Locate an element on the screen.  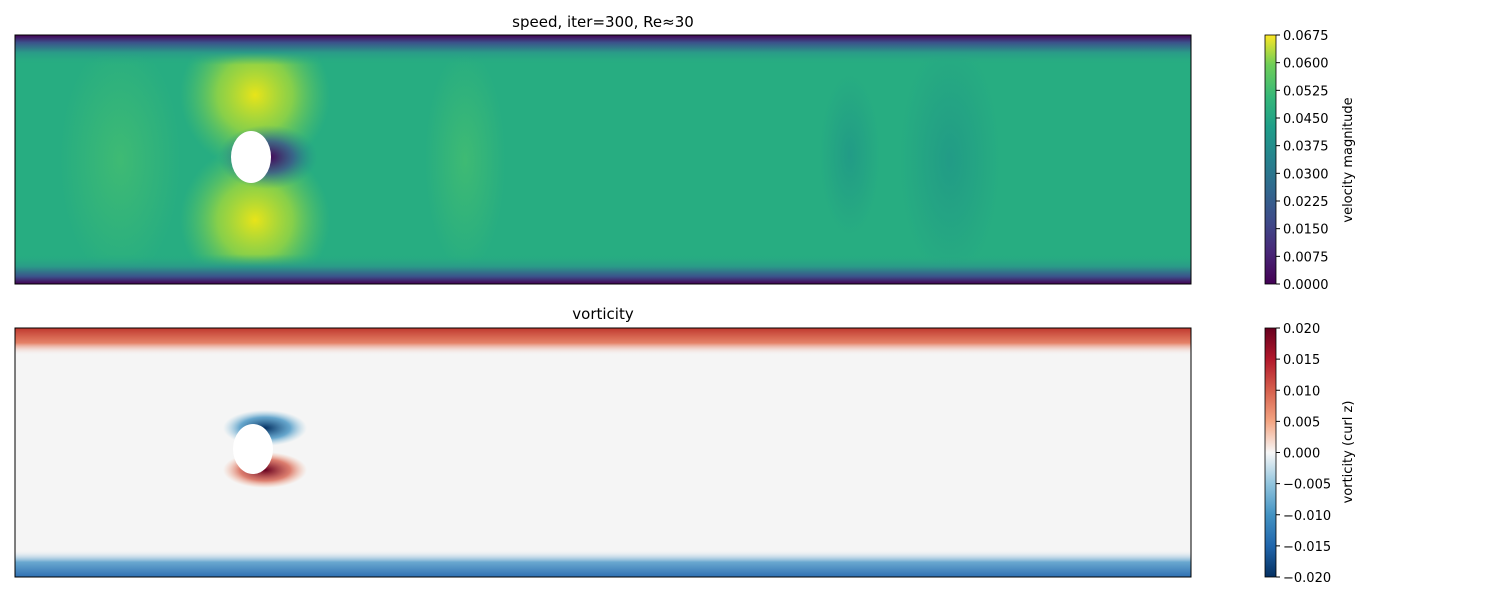
speed-title: speed, iter=300, Re≈30 is located at coordinates (603, 22).